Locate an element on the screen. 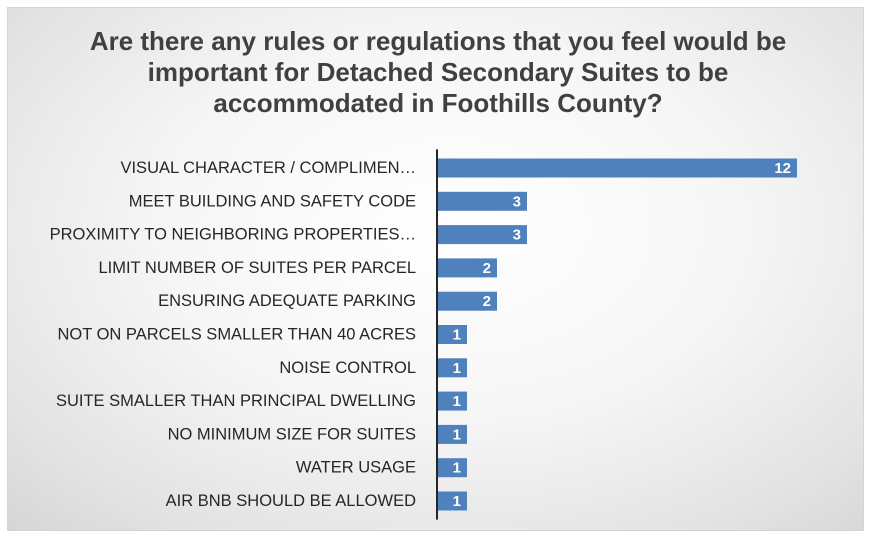 The height and width of the screenshot is (538, 871). category-label: SUITE SMALLER THAN PRINCIPAL DWELLING is located at coordinates (236, 401).